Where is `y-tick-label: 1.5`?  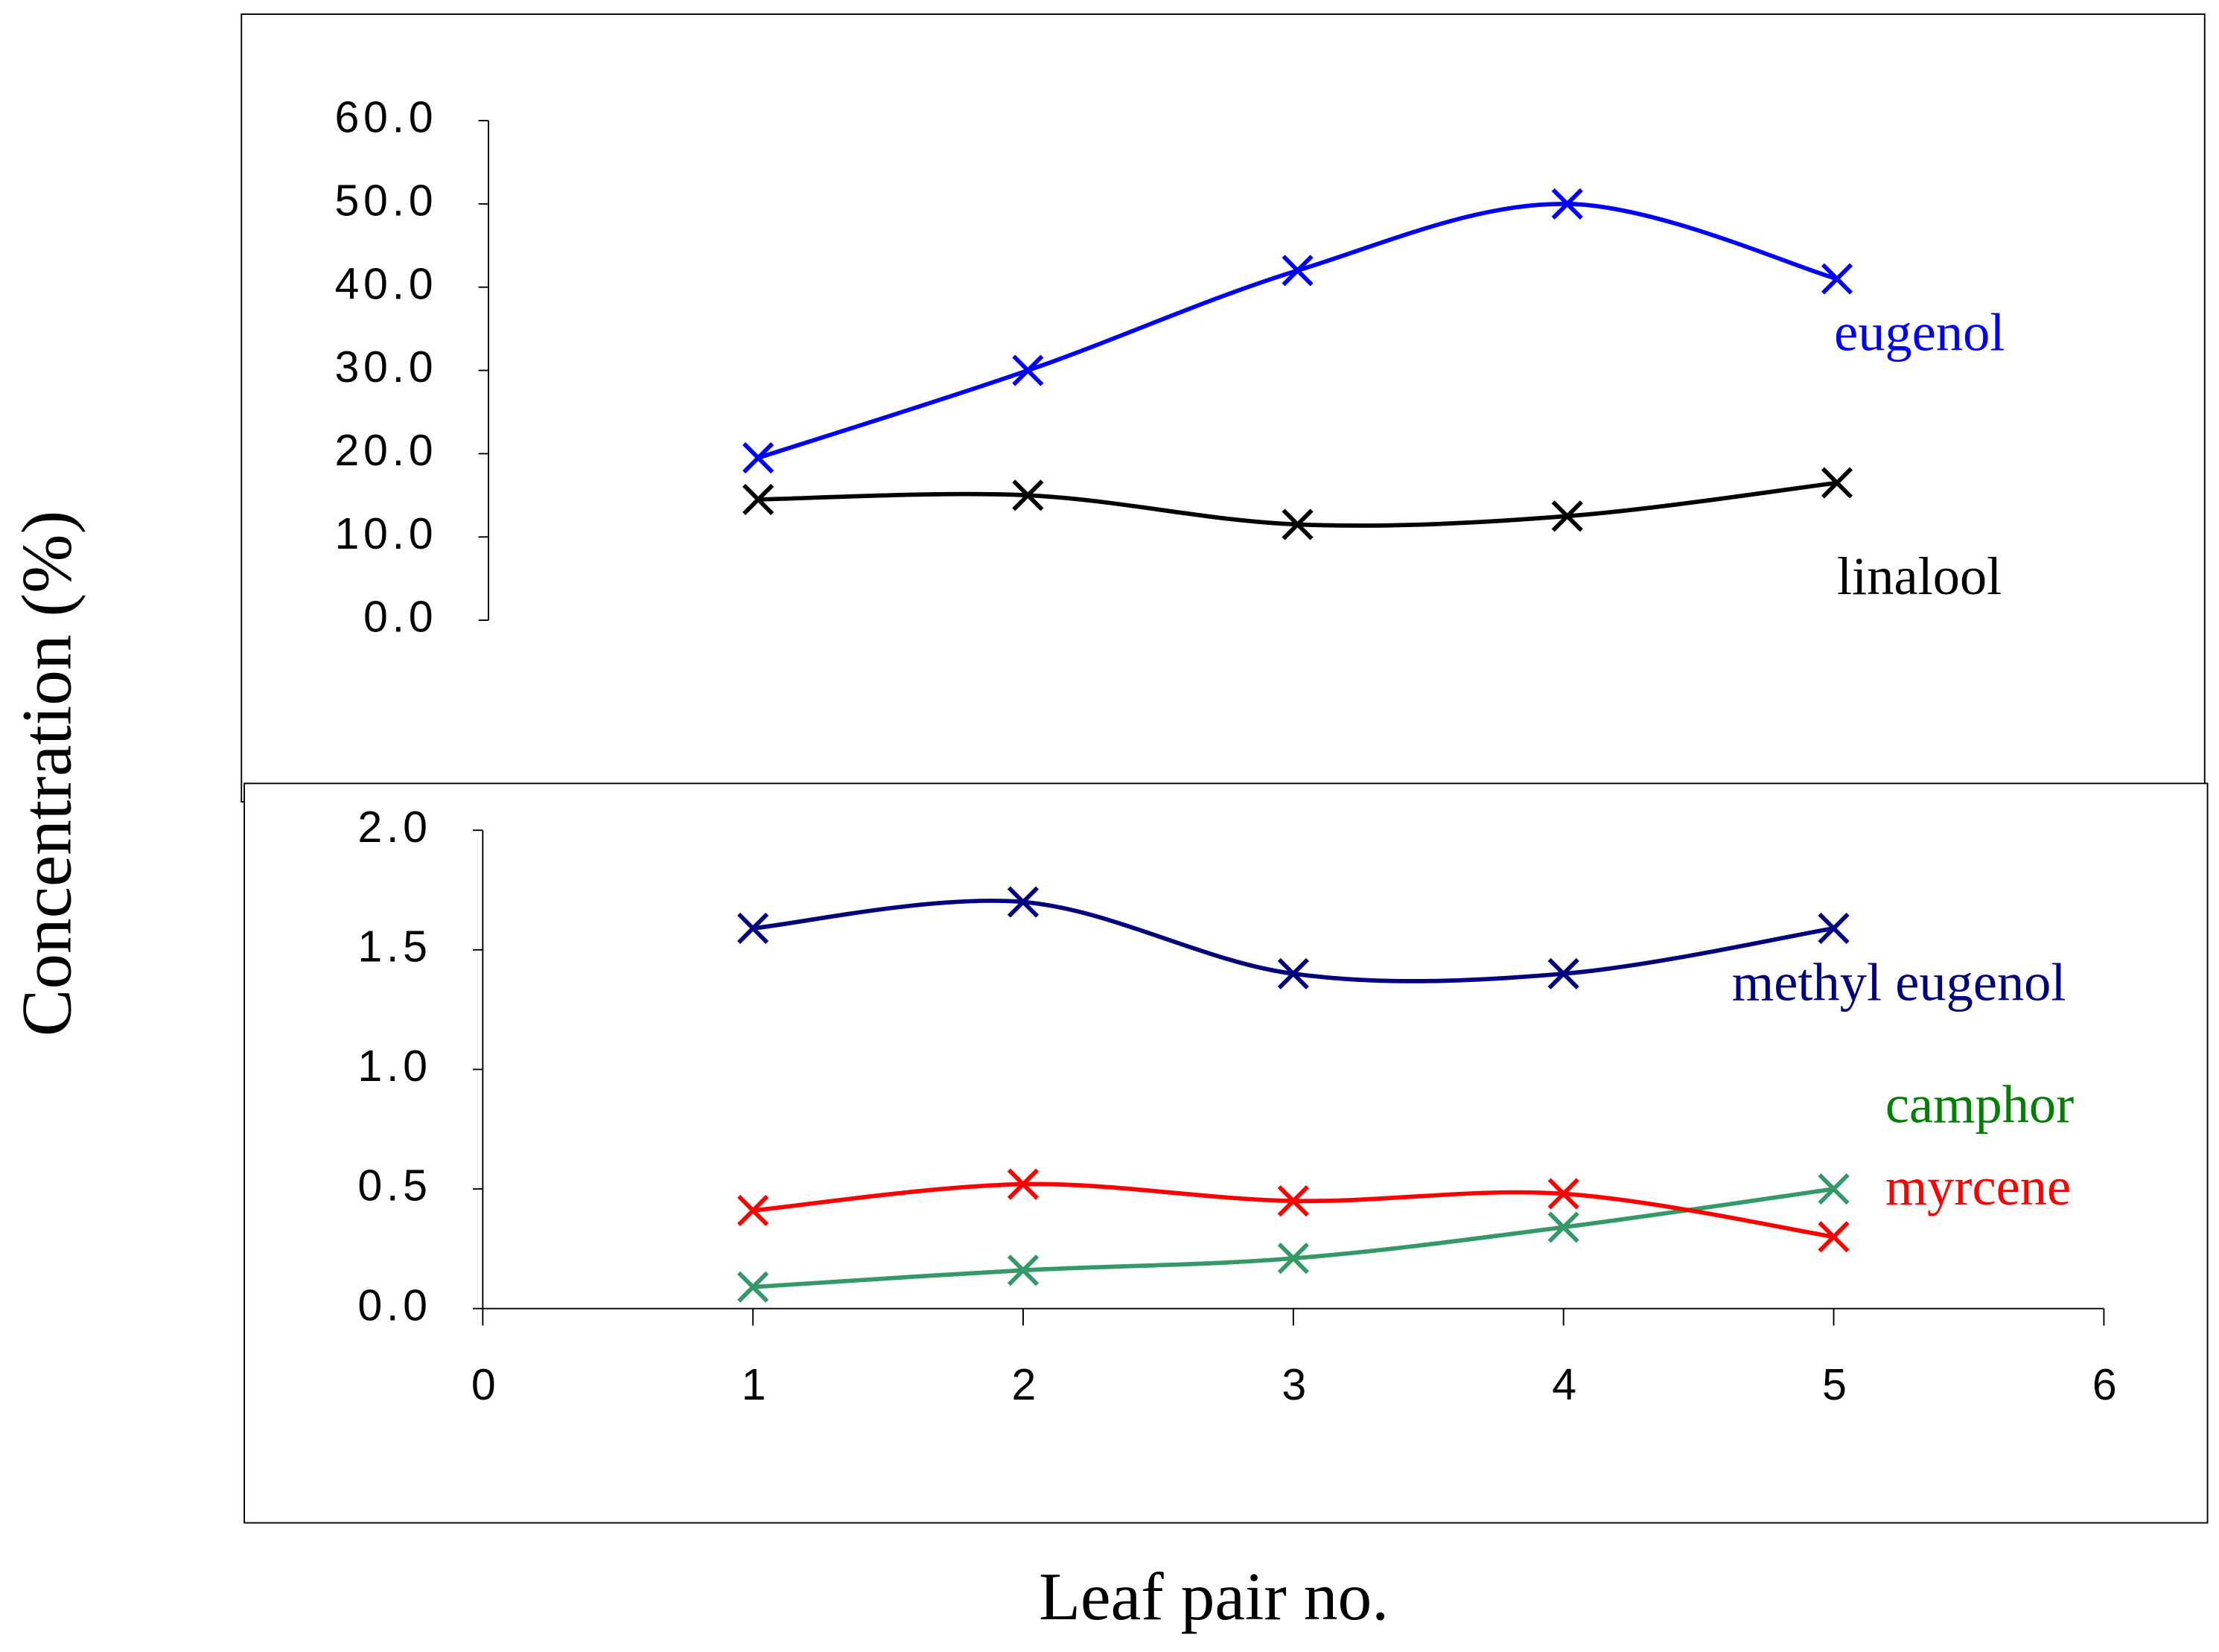 y-tick-label: 1.5 is located at coordinates (394, 947).